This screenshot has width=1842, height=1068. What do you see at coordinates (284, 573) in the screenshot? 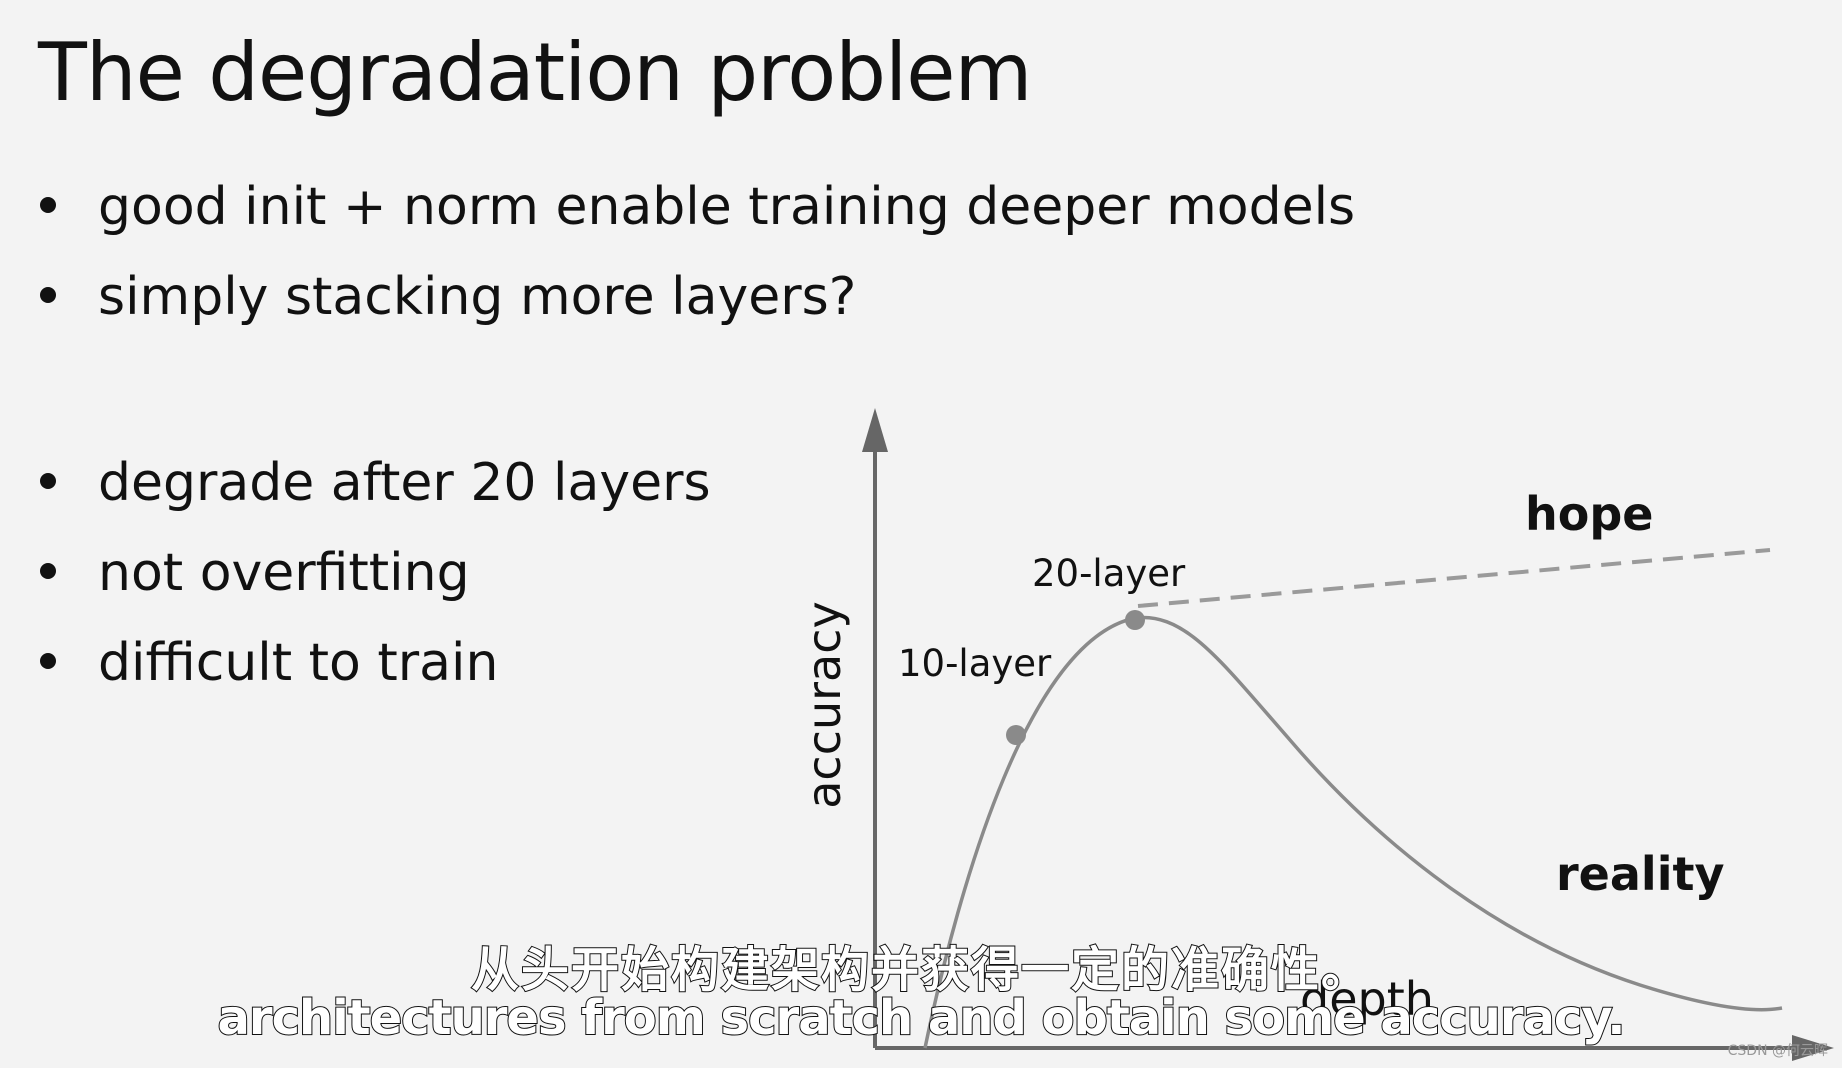
I see `bullet-text: not overfitting` at bounding box center [284, 573].